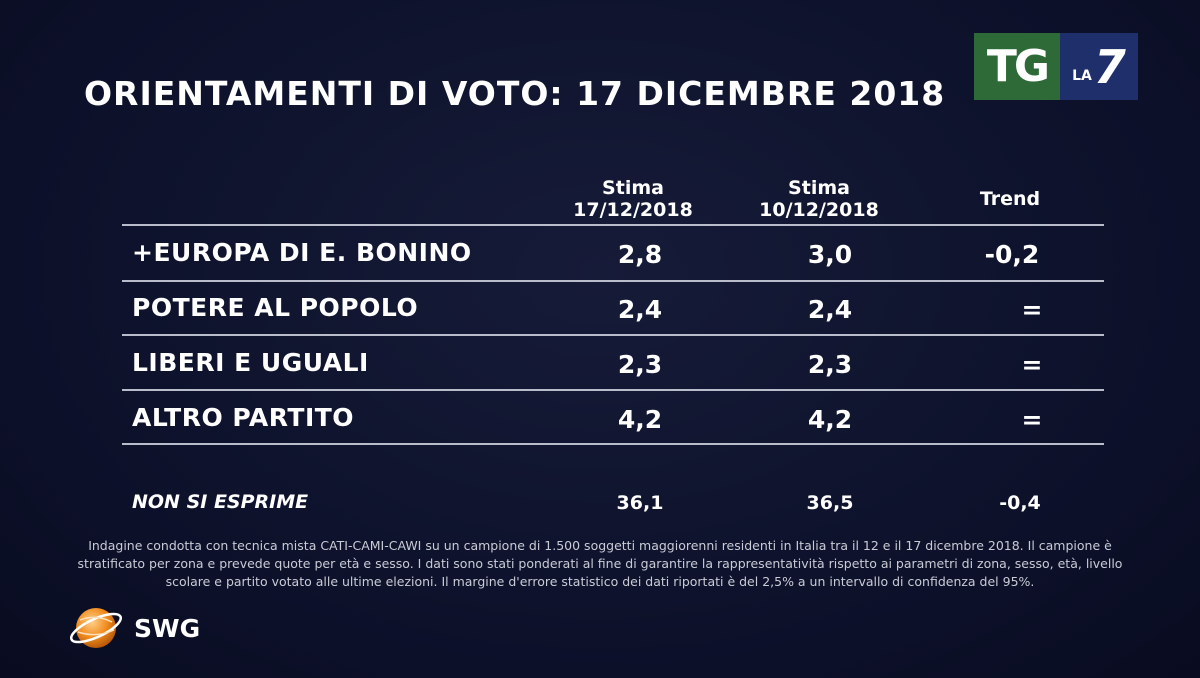  What do you see at coordinates (302, 252) in the screenshot?
I see `party-label: +EUROPA DI E. BONINO` at bounding box center [302, 252].